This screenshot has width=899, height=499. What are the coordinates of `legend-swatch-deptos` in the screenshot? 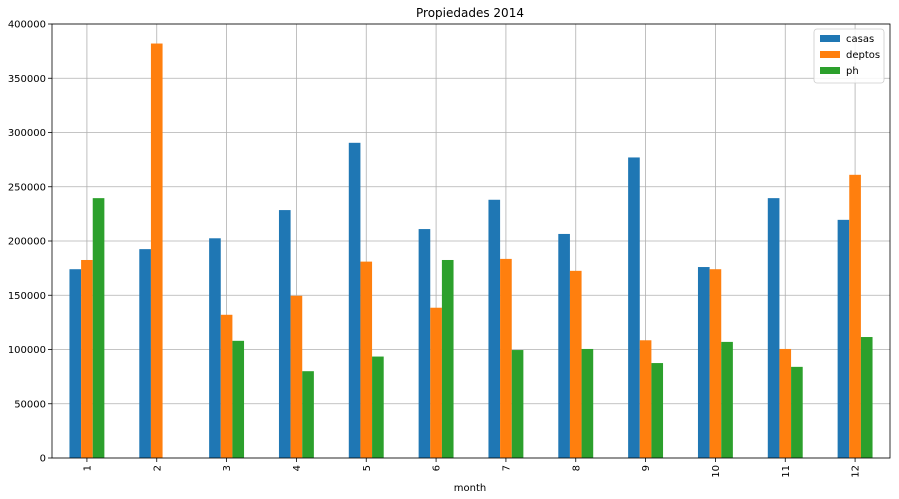 It's located at (830, 54).